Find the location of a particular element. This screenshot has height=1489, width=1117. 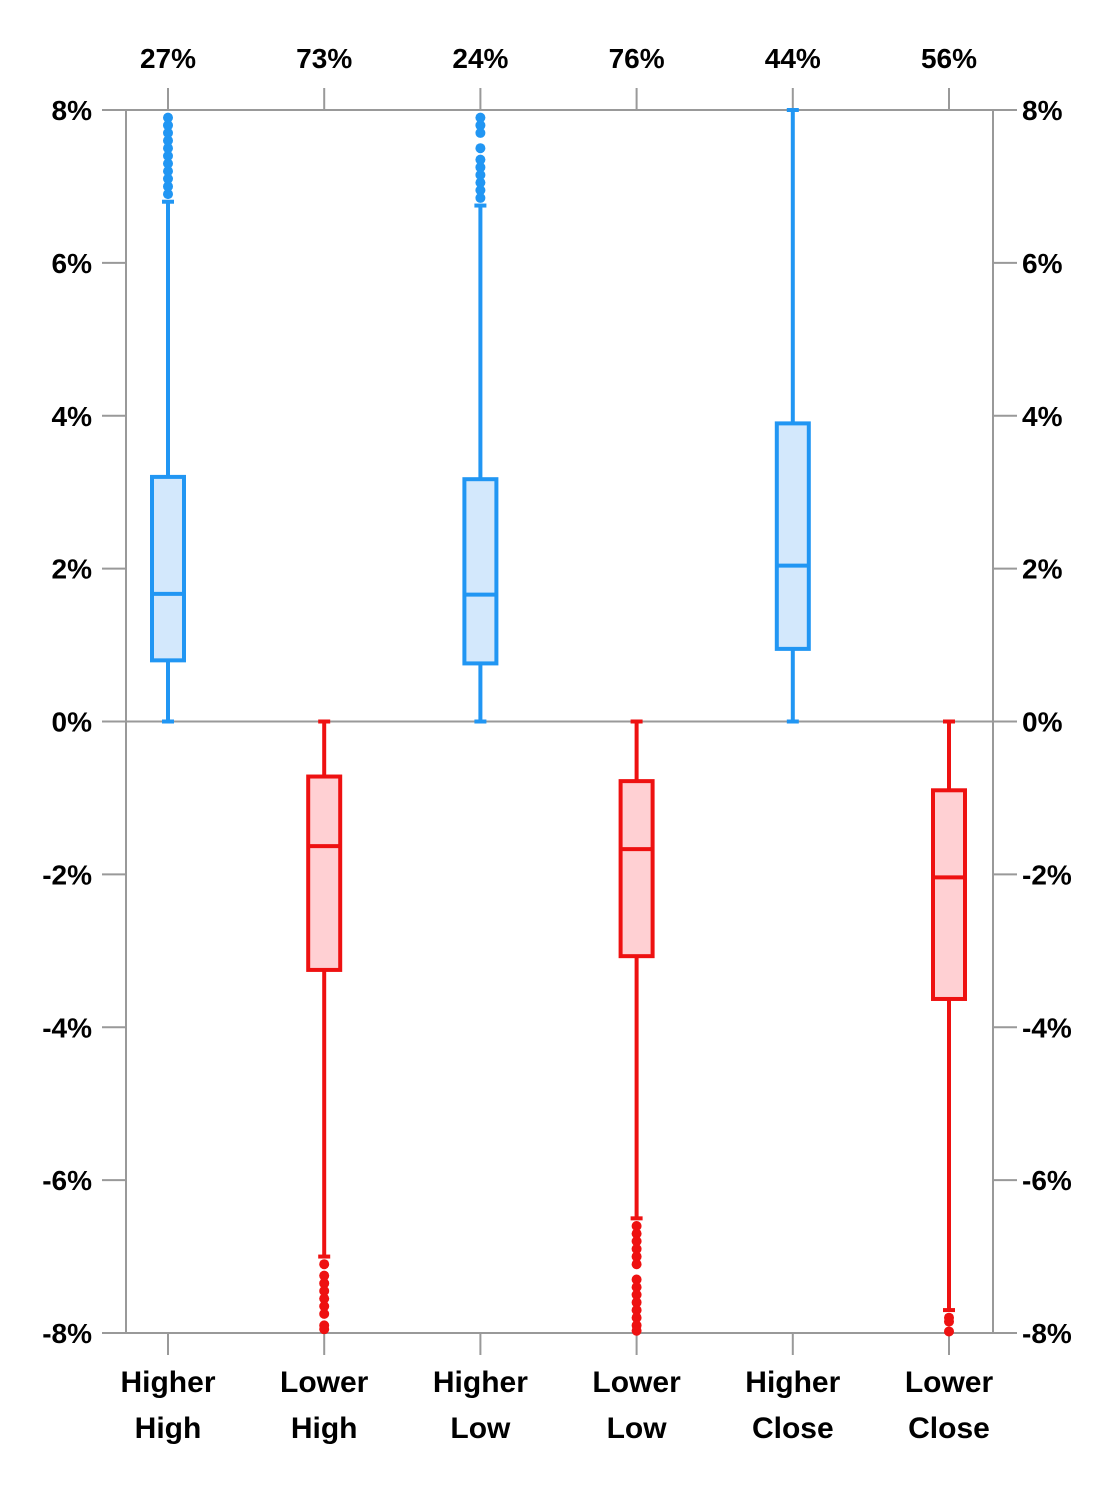

category-share-label: 56% is located at coordinates (949, 58).